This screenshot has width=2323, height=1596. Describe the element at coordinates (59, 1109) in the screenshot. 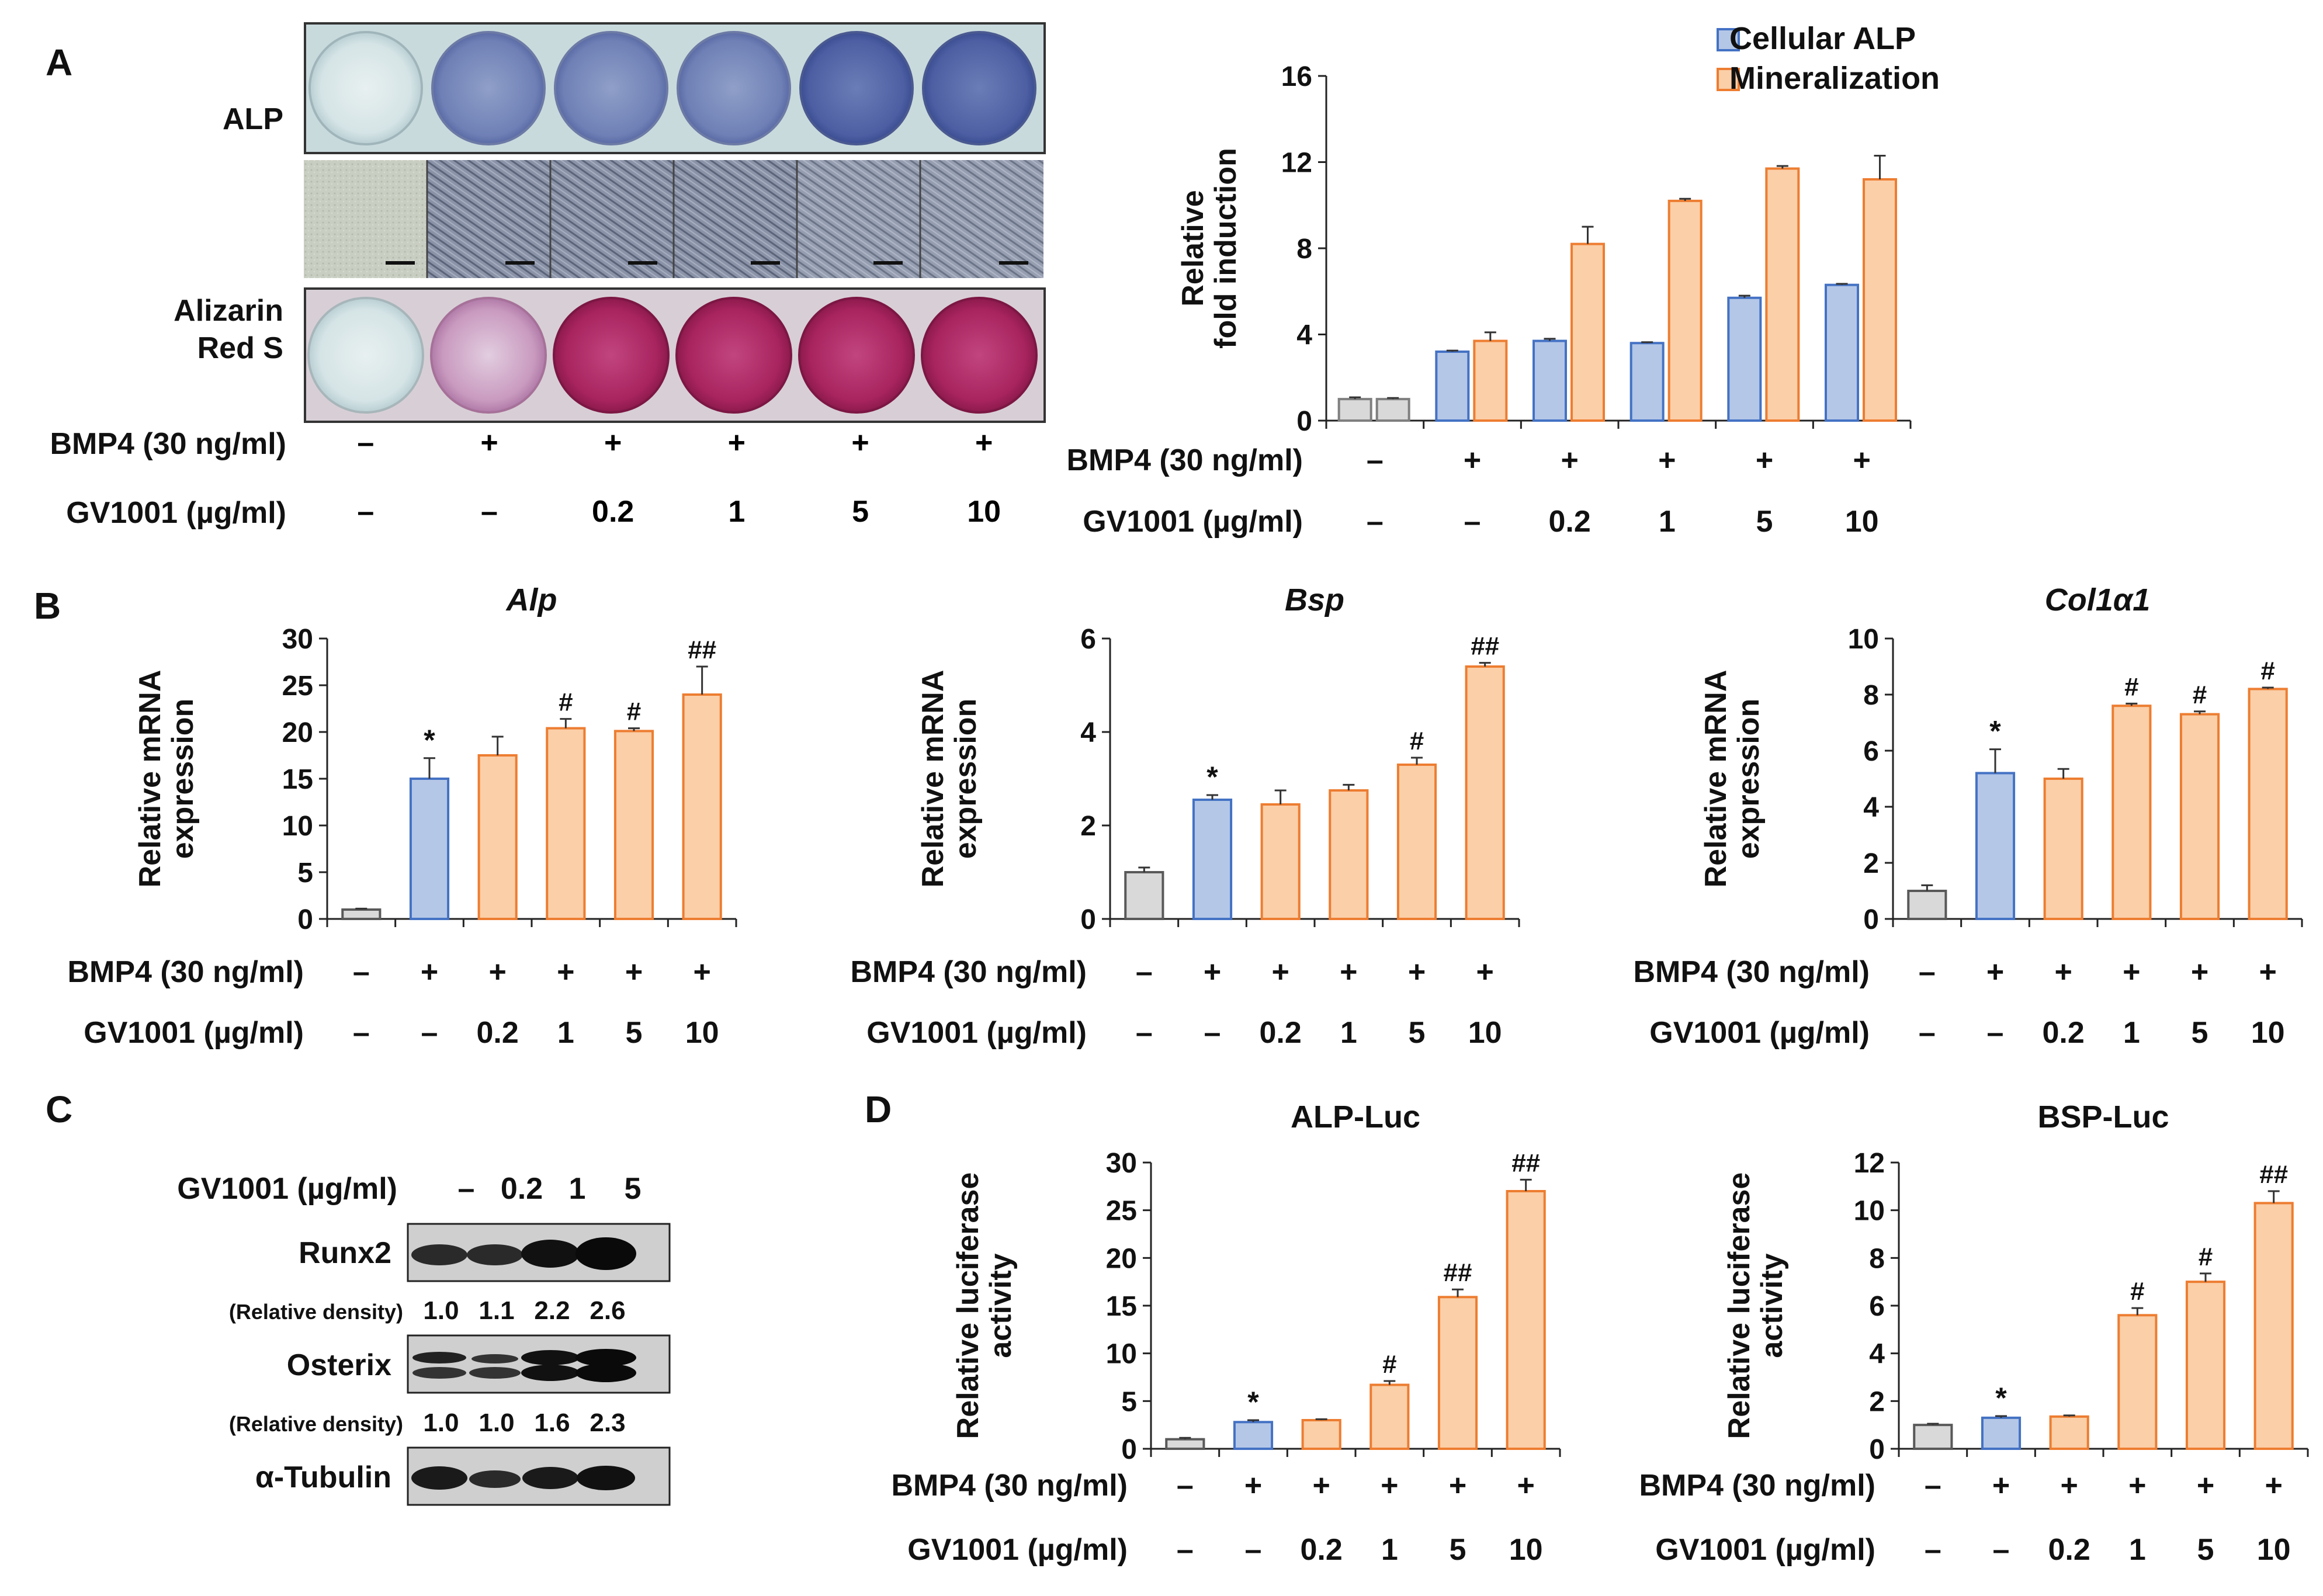

I see `panel-label-c: C` at that location.